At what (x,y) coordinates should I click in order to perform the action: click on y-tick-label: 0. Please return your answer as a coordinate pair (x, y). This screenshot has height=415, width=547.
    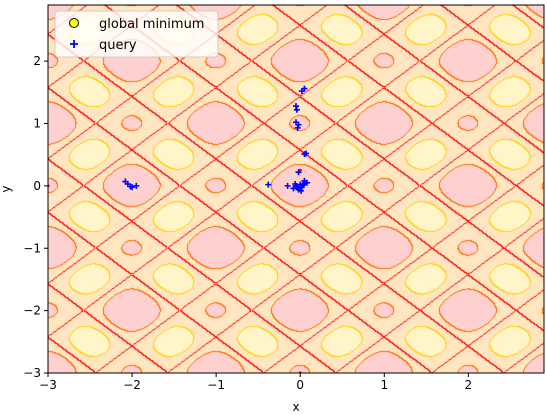
    Looking at the image, I should click on (37, 186).